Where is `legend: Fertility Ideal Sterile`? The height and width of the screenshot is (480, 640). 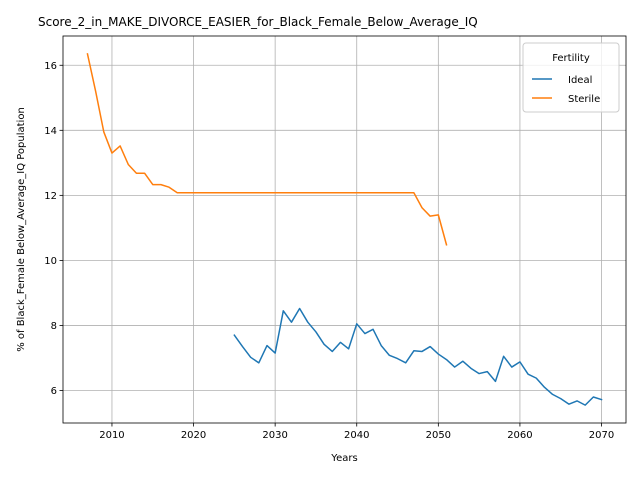 legend: Fertility Ideal Sterile is located at coordinates (571, 77).